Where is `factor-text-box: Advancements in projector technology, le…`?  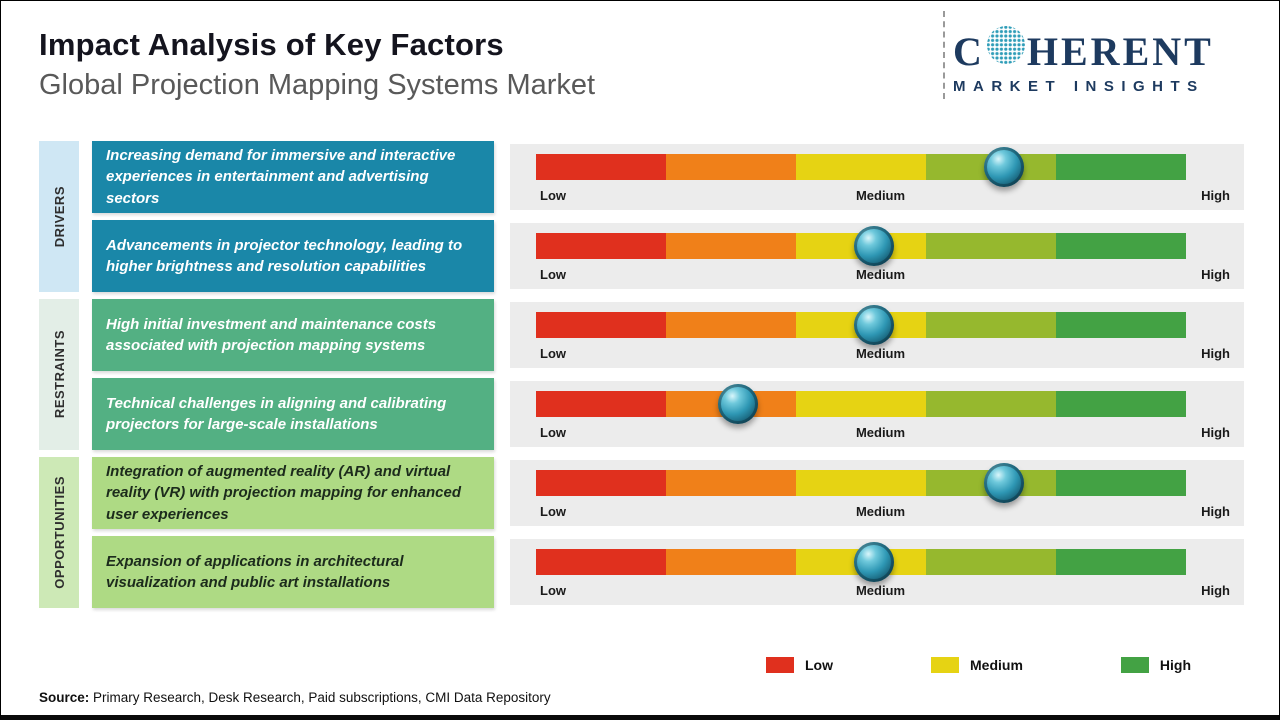 factor-text-box: Advancements in projector technology, le… is located at coordinates (293, 256).